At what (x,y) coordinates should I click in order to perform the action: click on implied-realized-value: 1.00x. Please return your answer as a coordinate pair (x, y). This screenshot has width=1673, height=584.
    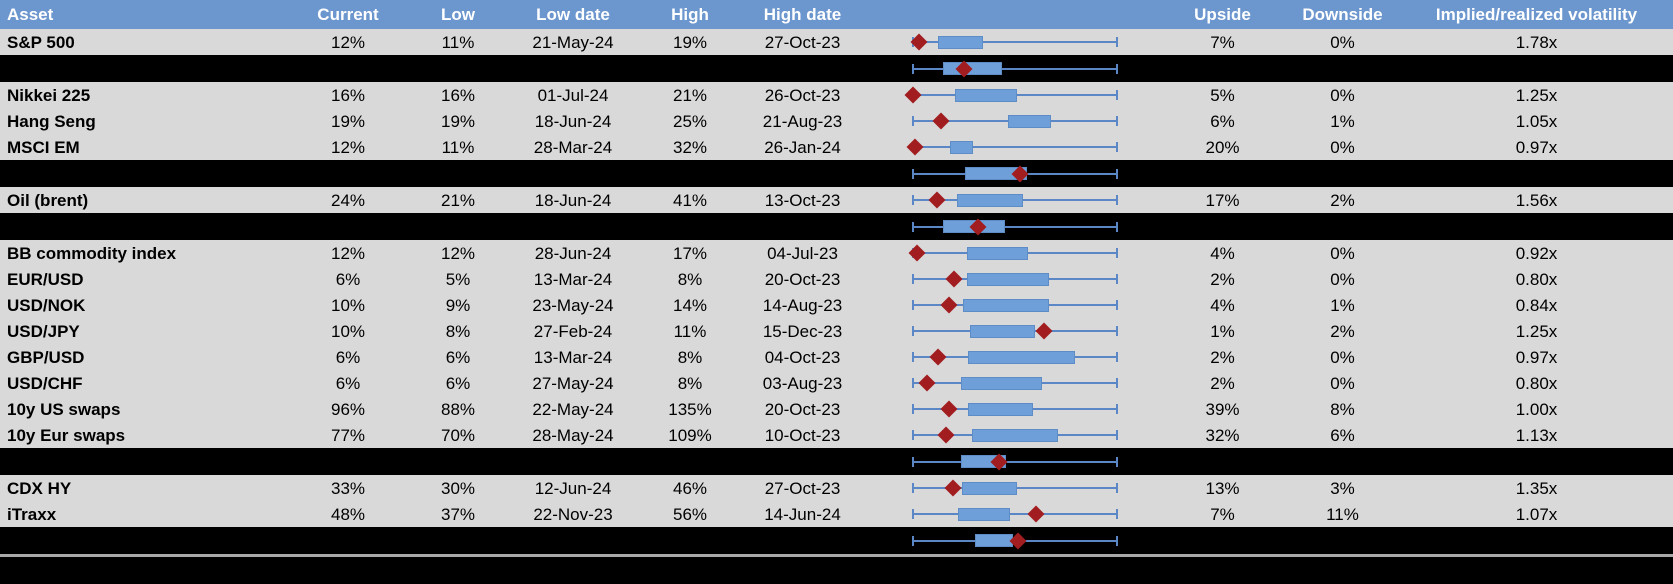
    Looking at the image, I should click on (1536, 409).